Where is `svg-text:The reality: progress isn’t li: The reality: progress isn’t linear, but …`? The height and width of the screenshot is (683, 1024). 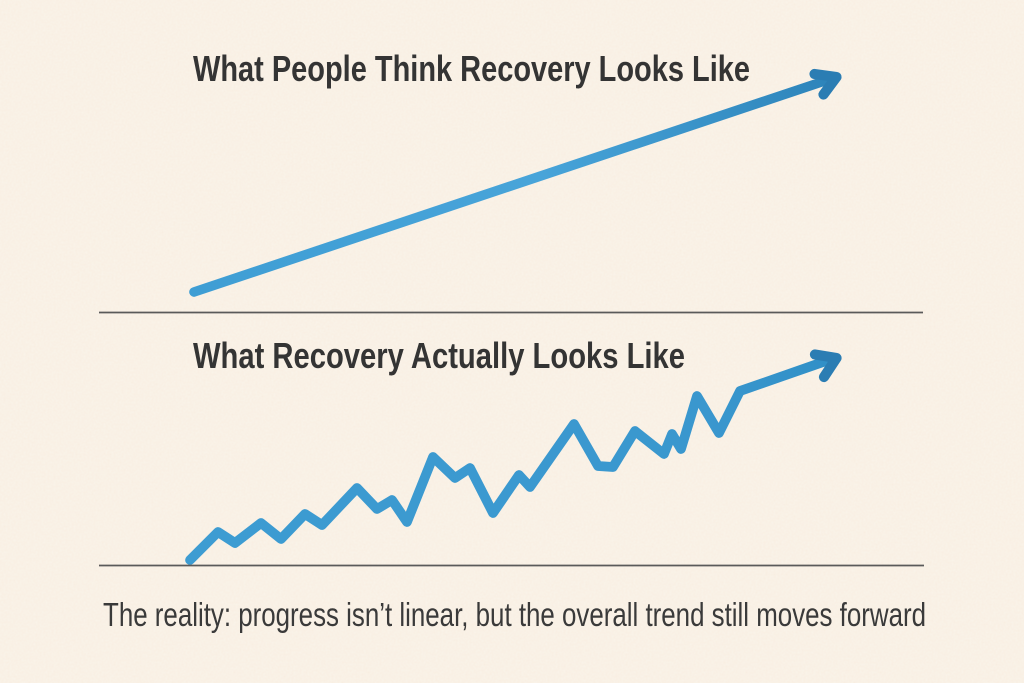
svg-text:The reality: progress isn’t li: The reality: progress isn’t linear, but … is located at coordinates (514, 614).